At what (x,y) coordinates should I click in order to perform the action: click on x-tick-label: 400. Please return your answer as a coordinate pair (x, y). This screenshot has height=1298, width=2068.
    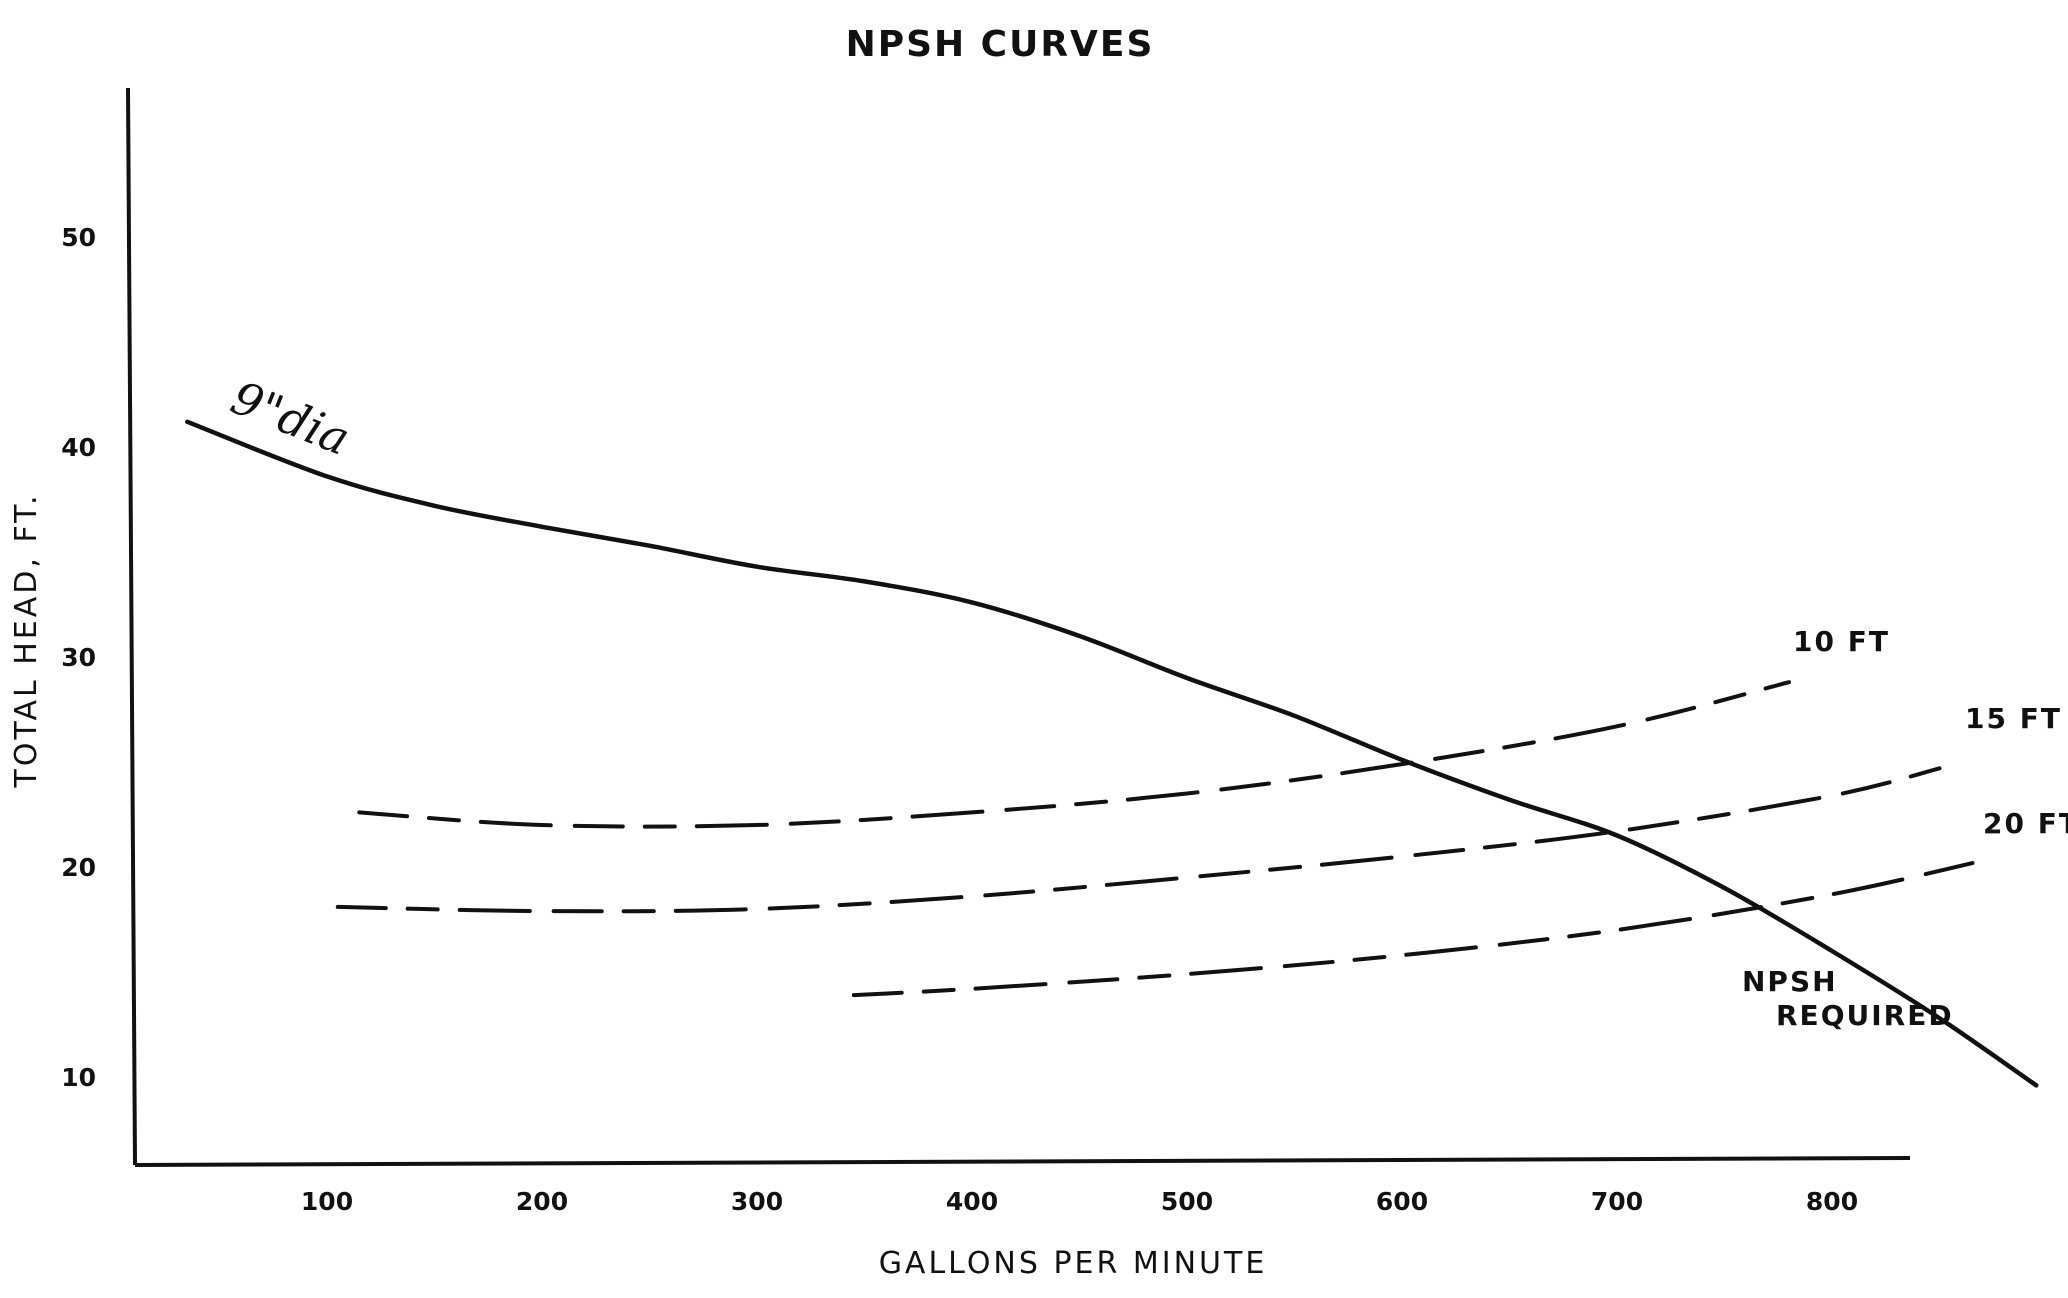
    Looking at the image, I should click on (972, 1201).